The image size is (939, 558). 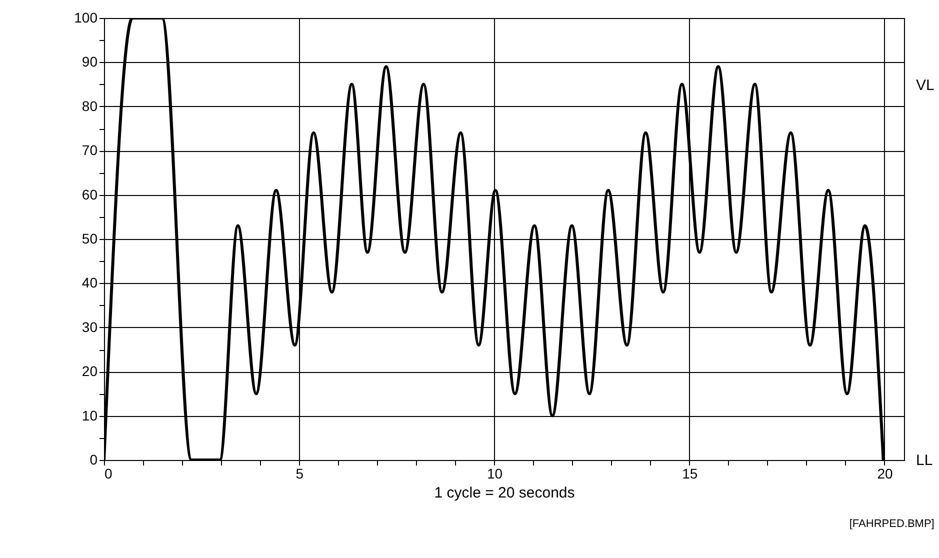 I want to click on y-tick-label: 20, so click(x=90, y=371).